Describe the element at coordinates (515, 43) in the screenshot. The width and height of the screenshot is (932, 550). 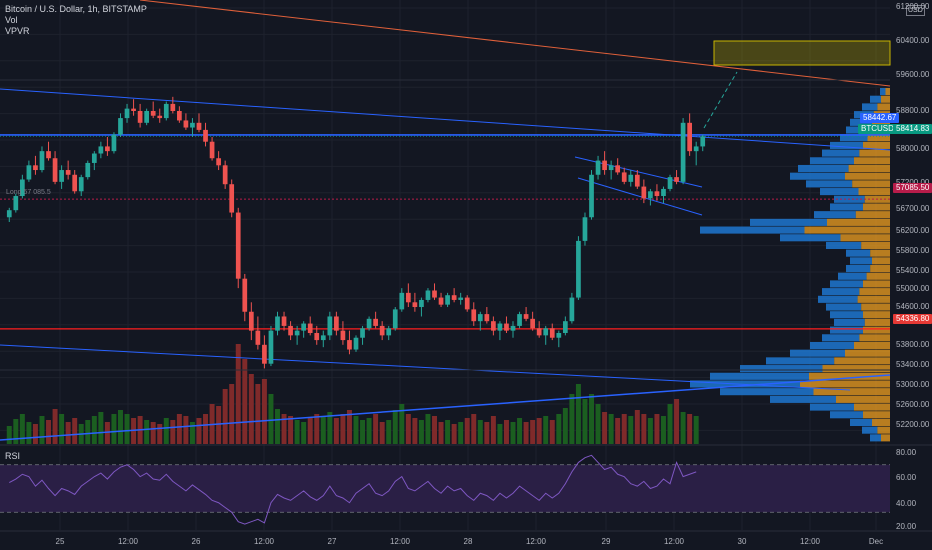
I see `descending-trendline-red` at that location.